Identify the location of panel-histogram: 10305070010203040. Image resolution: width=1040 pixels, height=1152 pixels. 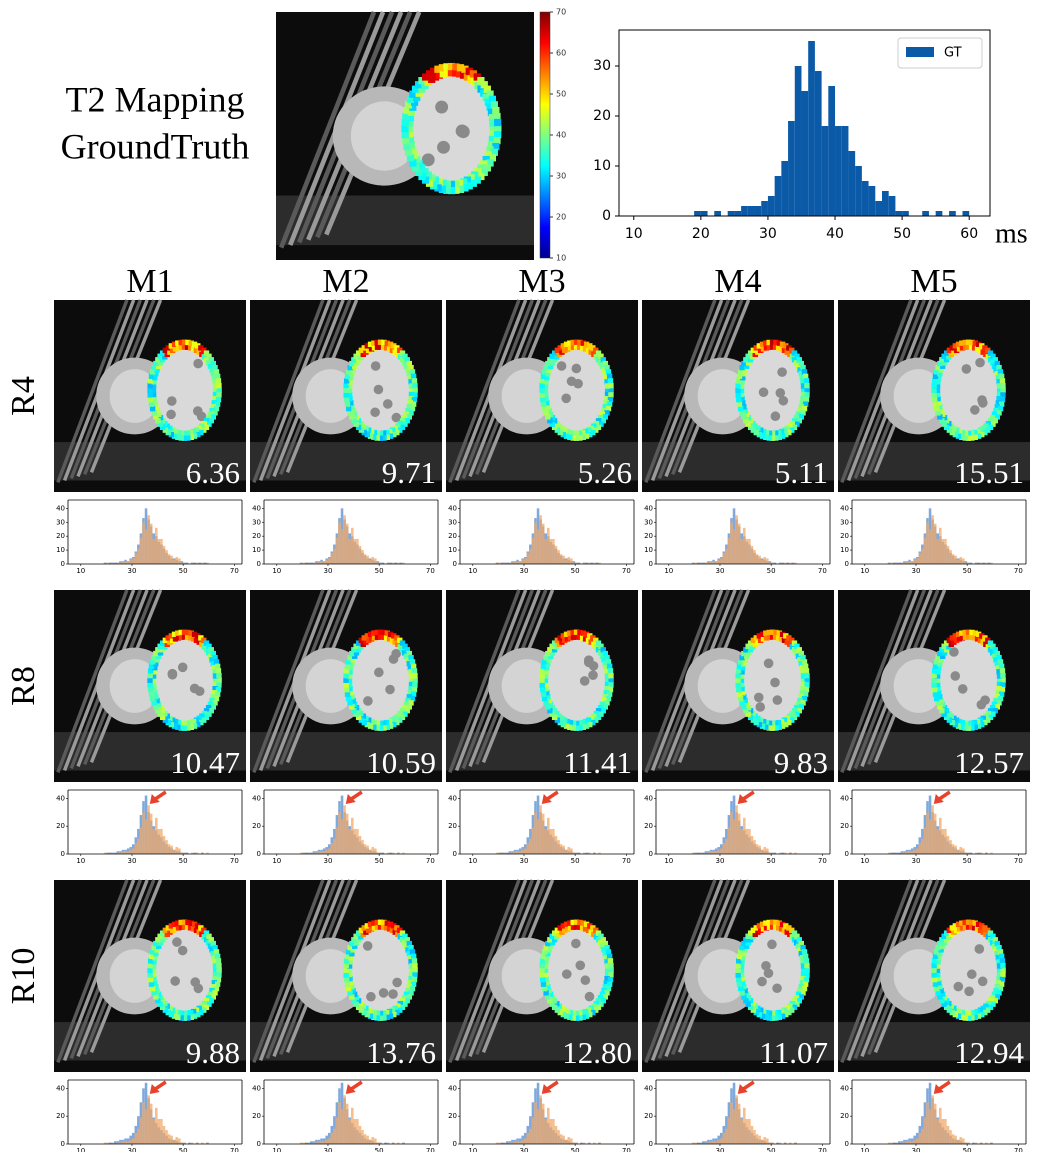
(933, 537).